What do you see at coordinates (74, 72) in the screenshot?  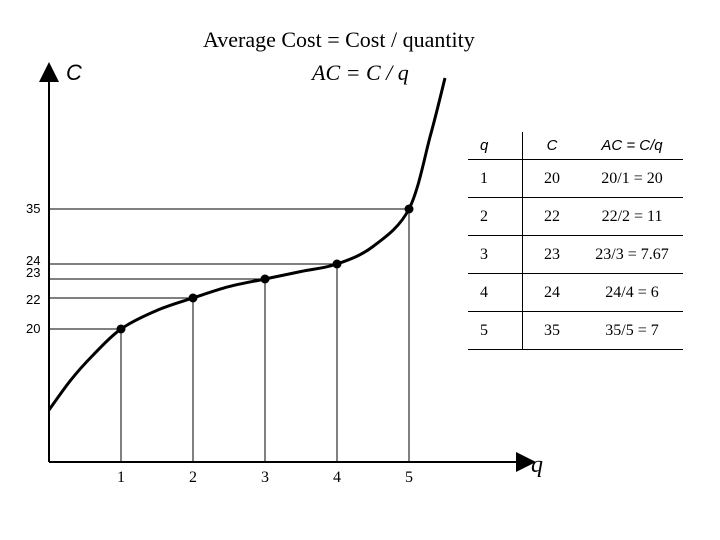 I see `y-axis-label: C` at bounding box center [74, 72].